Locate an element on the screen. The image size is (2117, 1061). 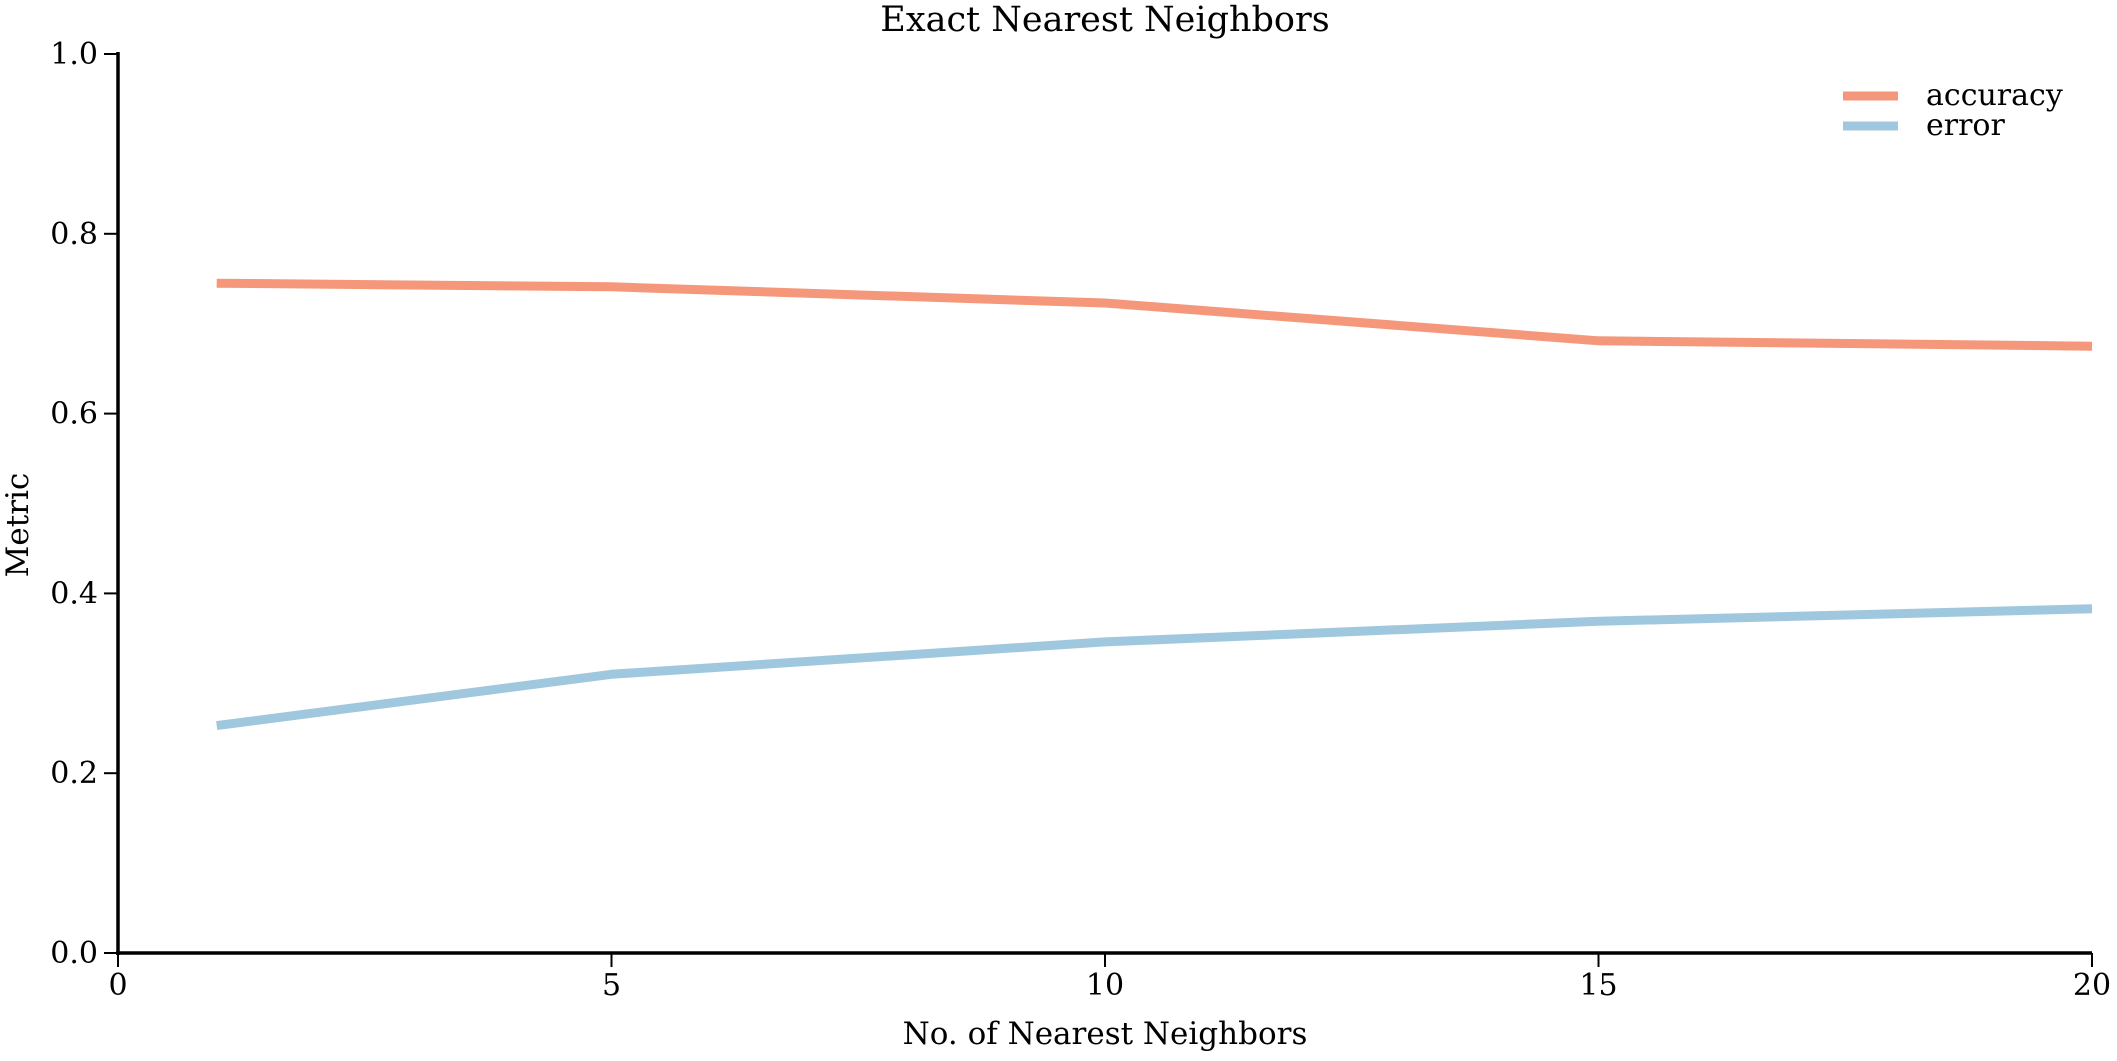
legend-label-error: error is located at coordinates (1965, 125).